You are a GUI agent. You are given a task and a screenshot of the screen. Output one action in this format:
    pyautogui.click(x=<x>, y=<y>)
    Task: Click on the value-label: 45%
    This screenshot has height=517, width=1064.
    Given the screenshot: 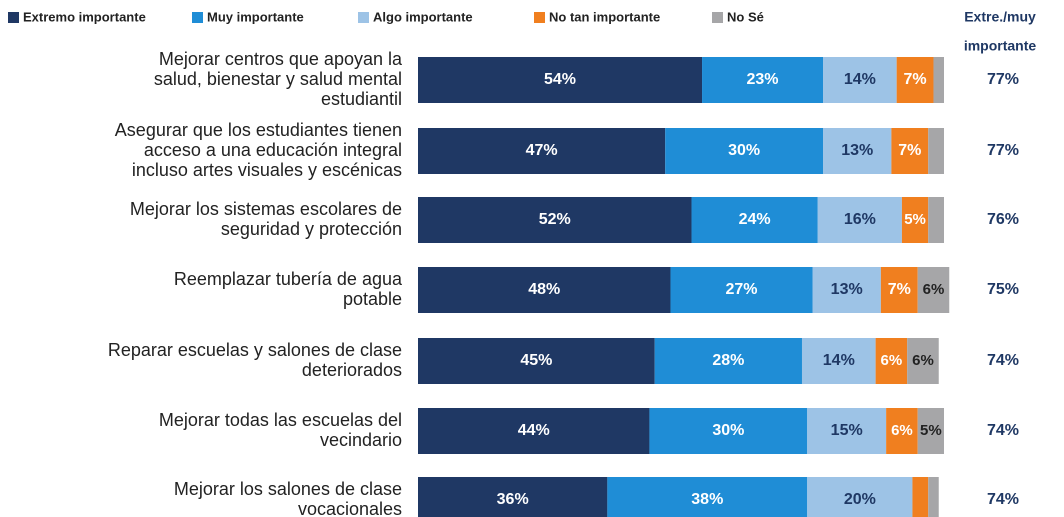 What is the action you would take?
    pyautogui.click(x=536, y=360)
    